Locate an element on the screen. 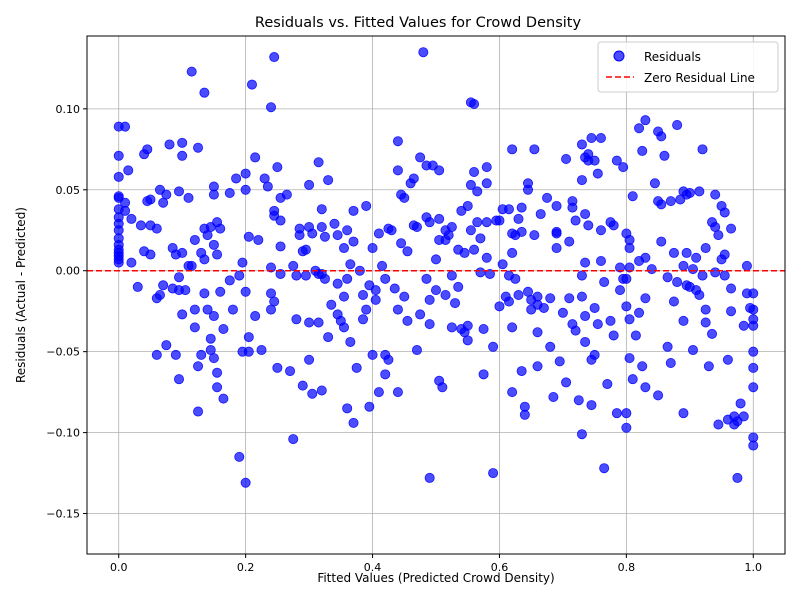 The height and width of the screenshot is (600, 800). y-tick-label: −0.15 is located at coordinates (63, 514).